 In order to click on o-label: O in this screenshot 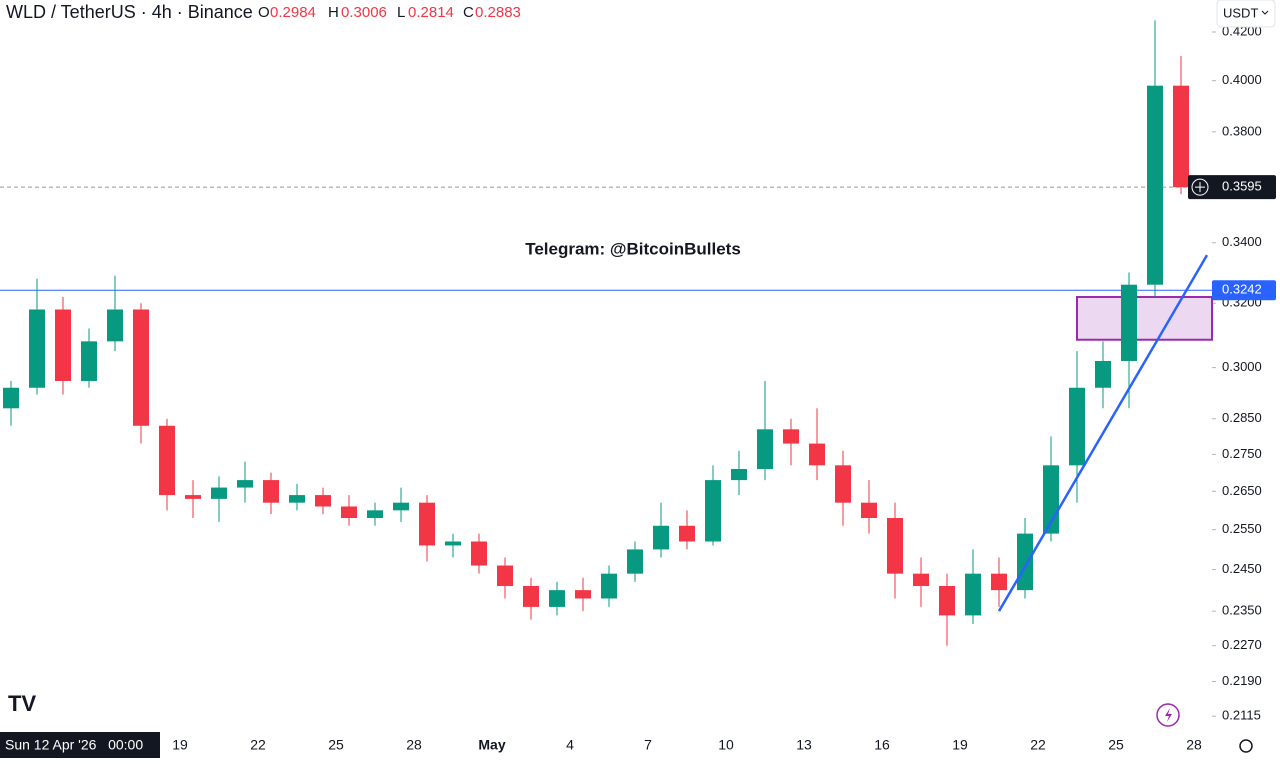, I will do `click(264, 12)`.